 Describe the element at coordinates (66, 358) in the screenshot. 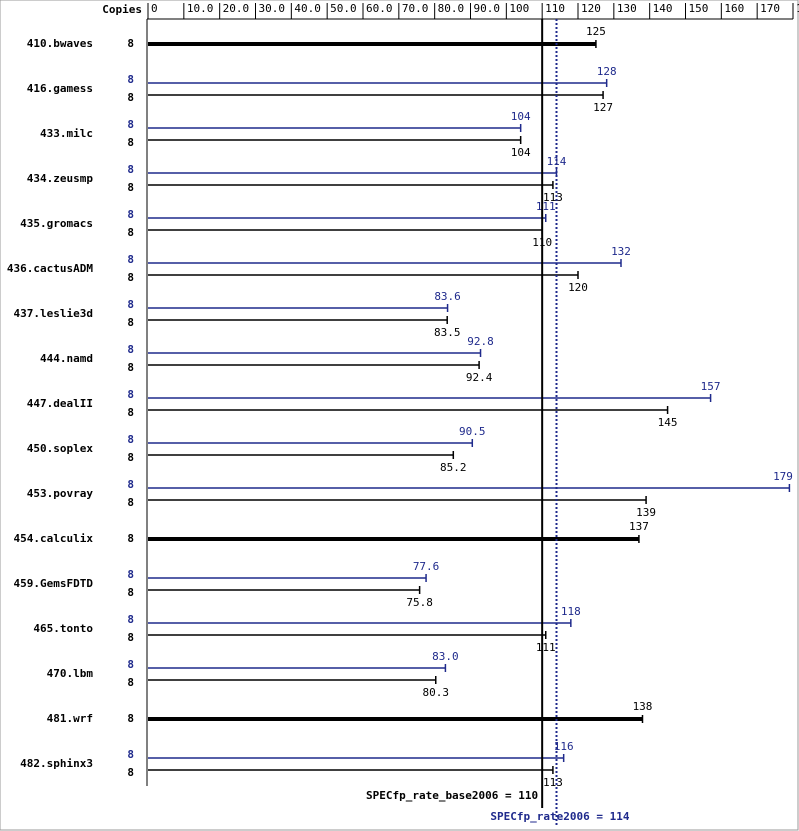

I see `benchmark-label: 444.namd` at that location.